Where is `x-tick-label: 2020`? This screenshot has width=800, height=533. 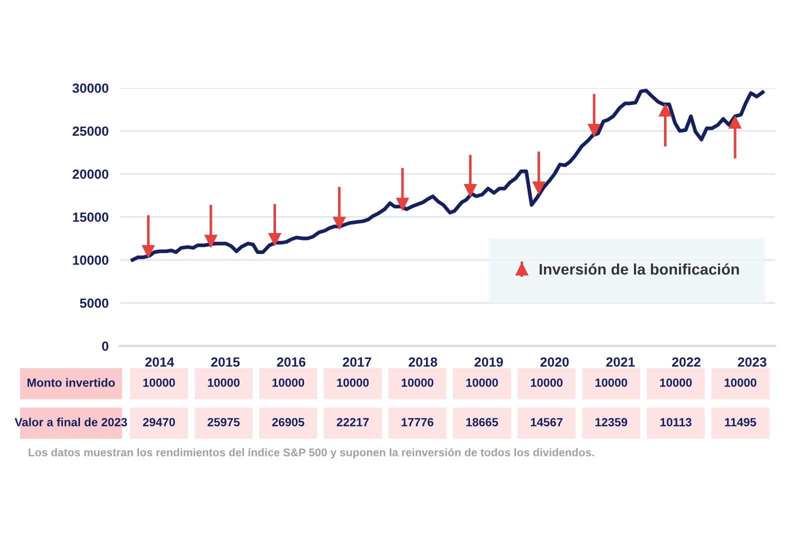
x-tick-label: 2020 is located at coordinates (554, 362).